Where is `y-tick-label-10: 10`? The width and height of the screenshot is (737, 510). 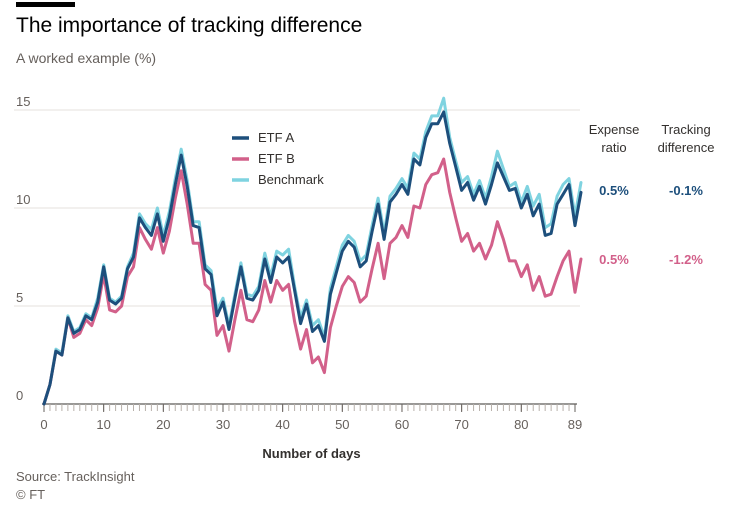
y-tick-label-10: 10 is located at coordinates (23, 199).